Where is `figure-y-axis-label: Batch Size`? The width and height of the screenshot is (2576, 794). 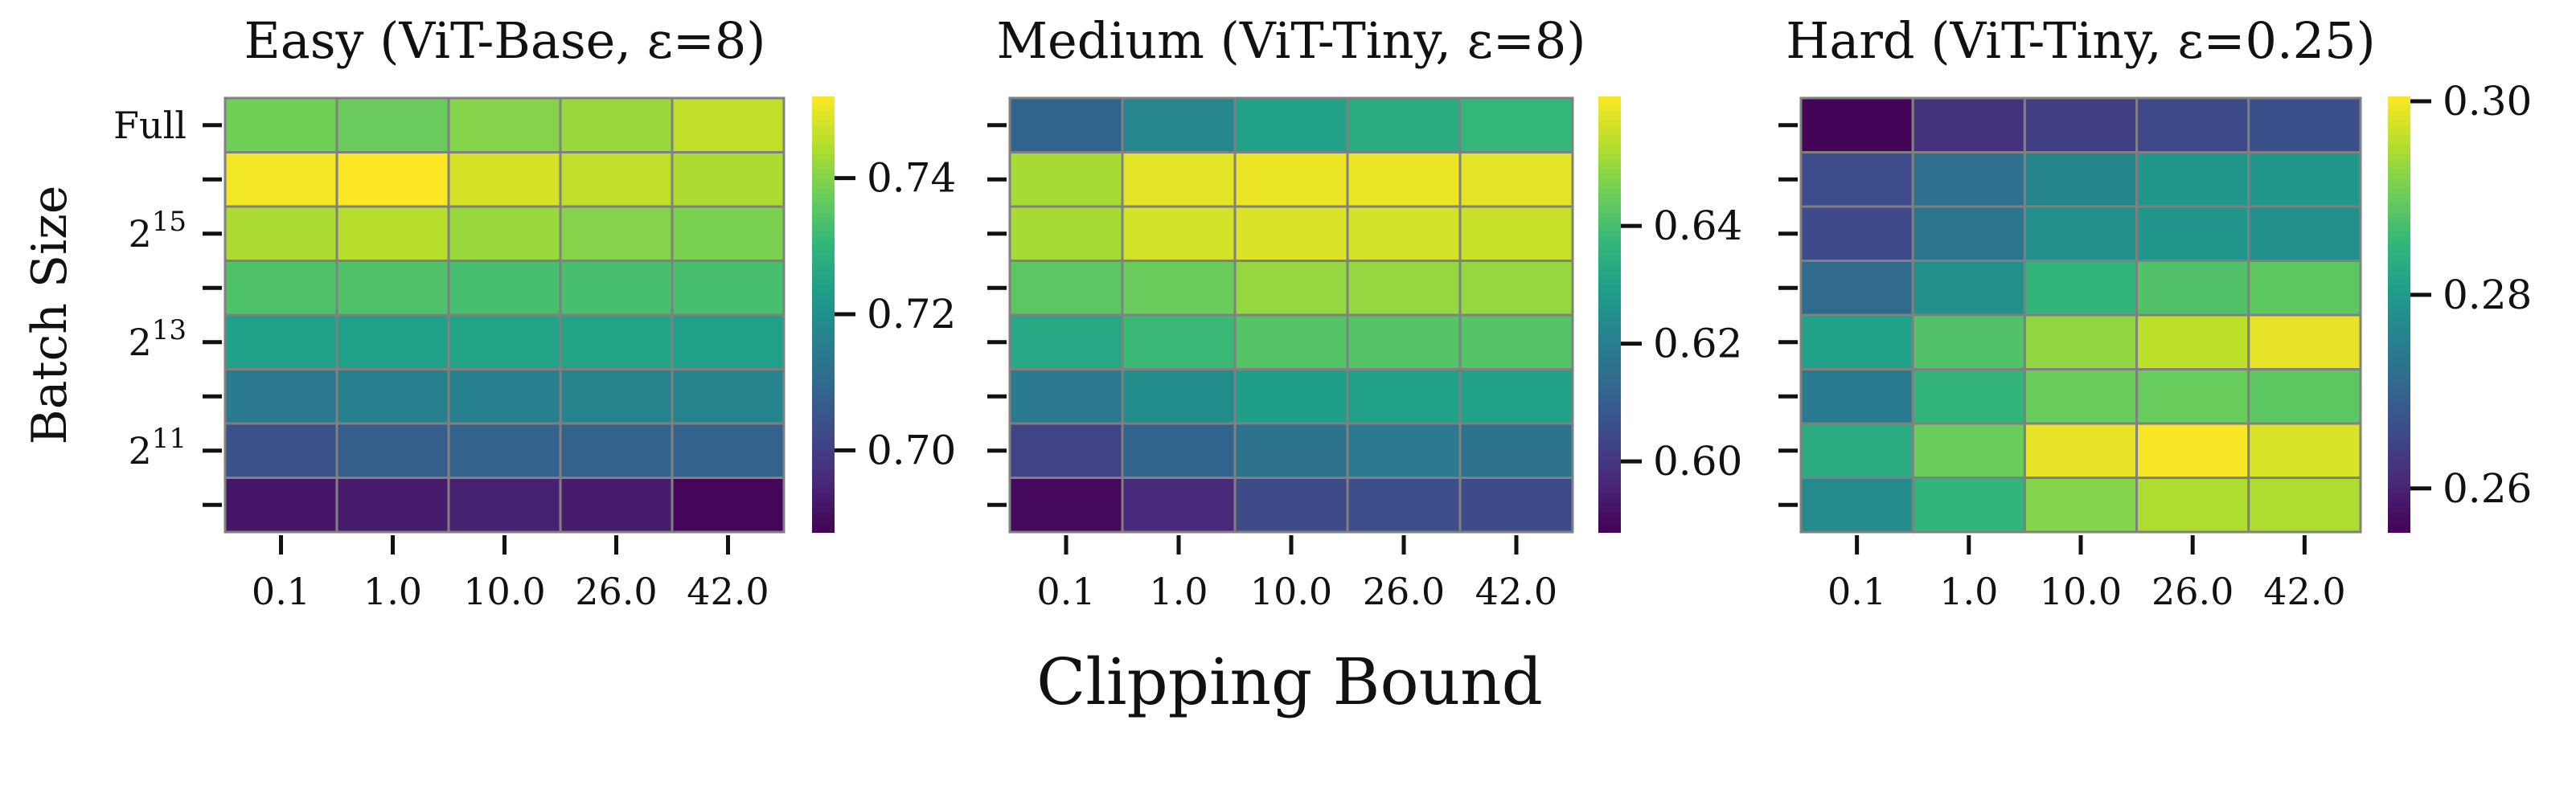 figure-y-axis-label: Batch Size is located at coordinates (50, 315).